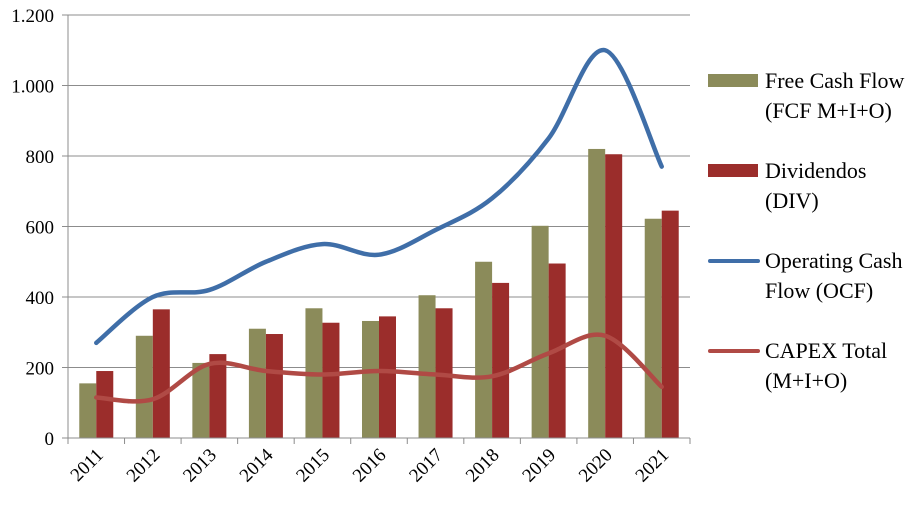  I want to click on bar-div-2018, so click(501, 360).